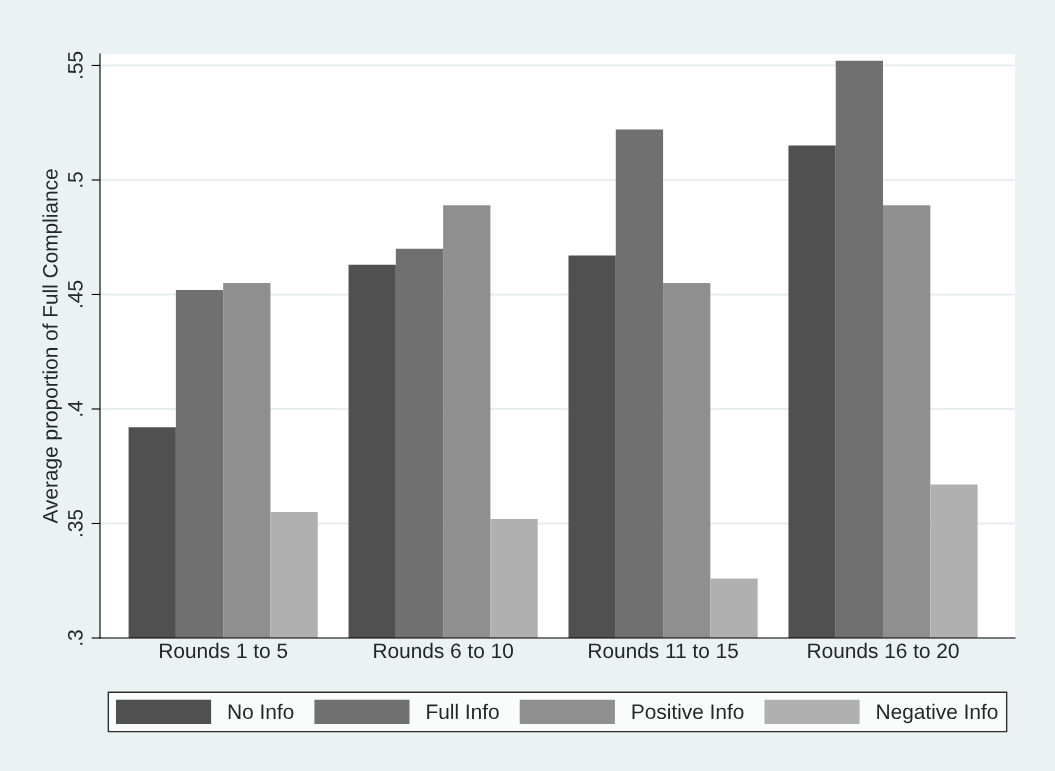 This screenshot has width=1055, height=771. What do you see at coordinates (937, 713) in the screenshot?
I see `legend-label: Negative Info` at bounding box center [937, 713].